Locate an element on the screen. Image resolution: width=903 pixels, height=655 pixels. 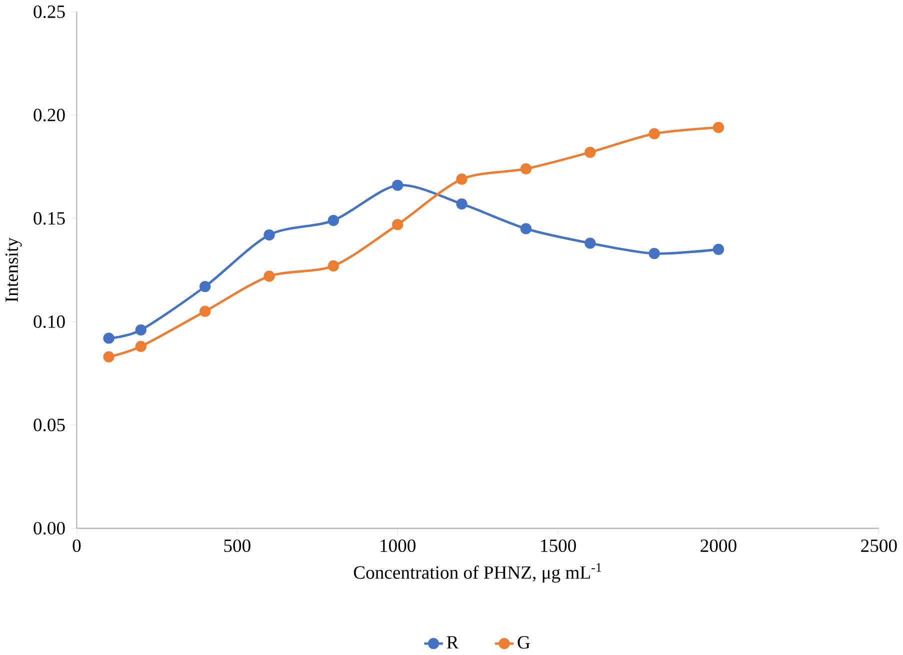
y-tick-label: 0.25 is located at coordinates (49, 11).